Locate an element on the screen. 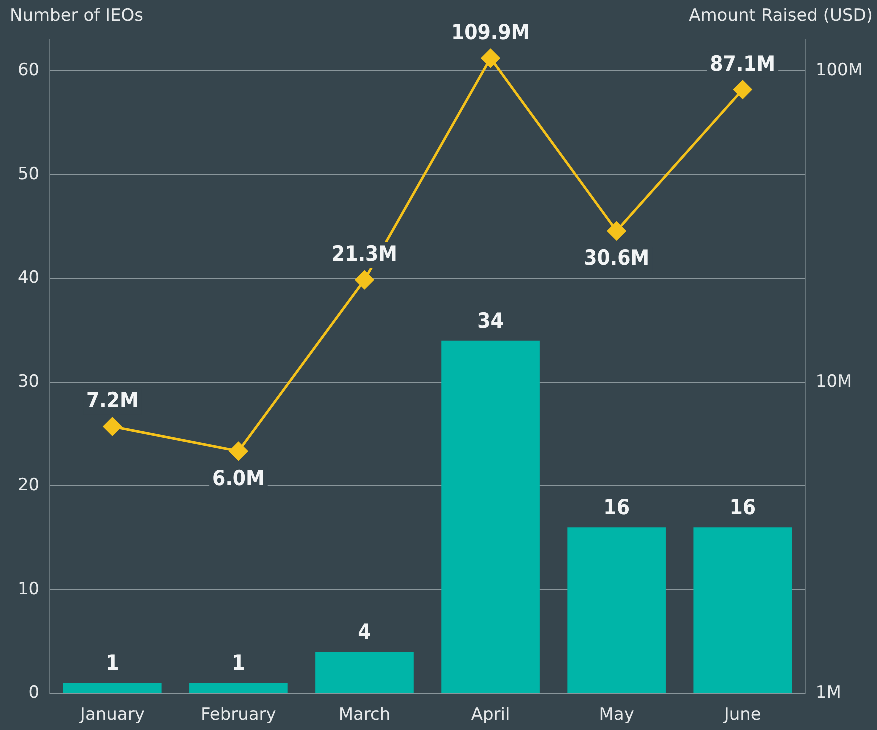 This screenshot has height=730, width=877. x-tick-label: May is located at coordinates (616, 715).